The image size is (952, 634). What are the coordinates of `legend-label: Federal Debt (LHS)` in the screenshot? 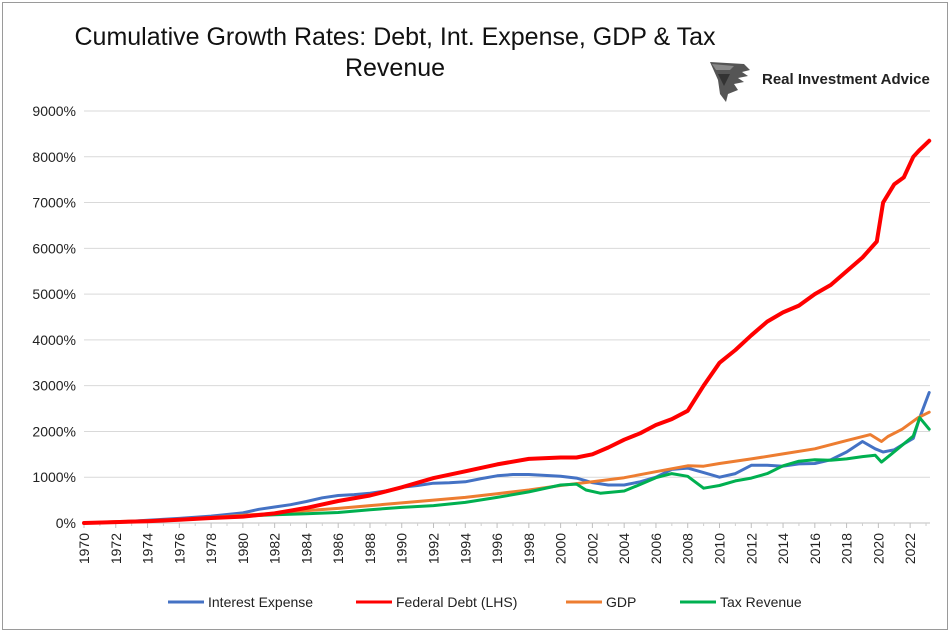 It's located at (456, 602).